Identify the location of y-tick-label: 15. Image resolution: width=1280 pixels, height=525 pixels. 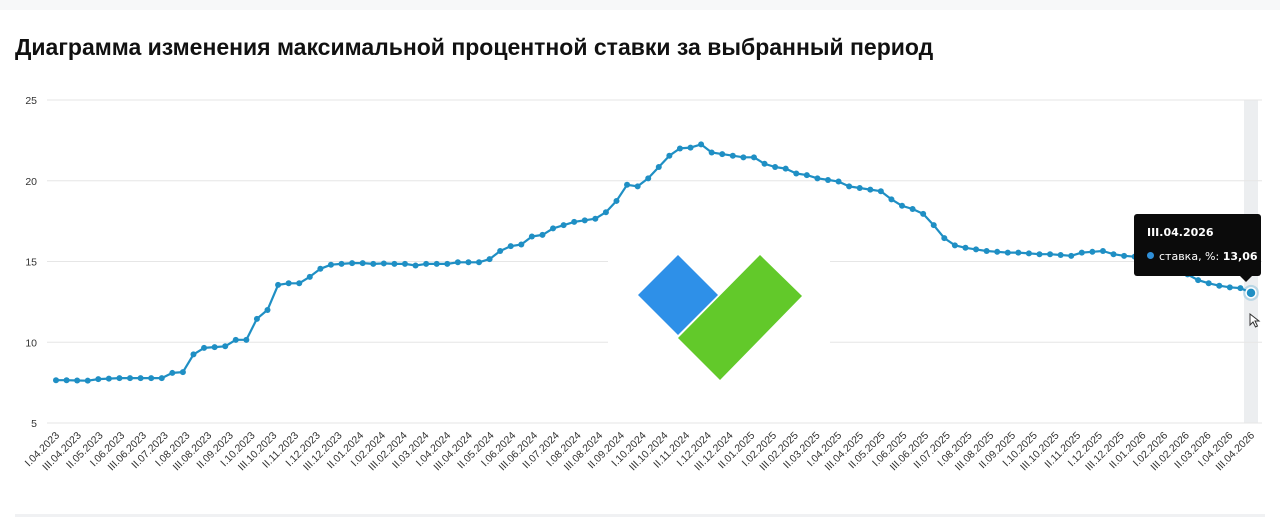
(31, 263).